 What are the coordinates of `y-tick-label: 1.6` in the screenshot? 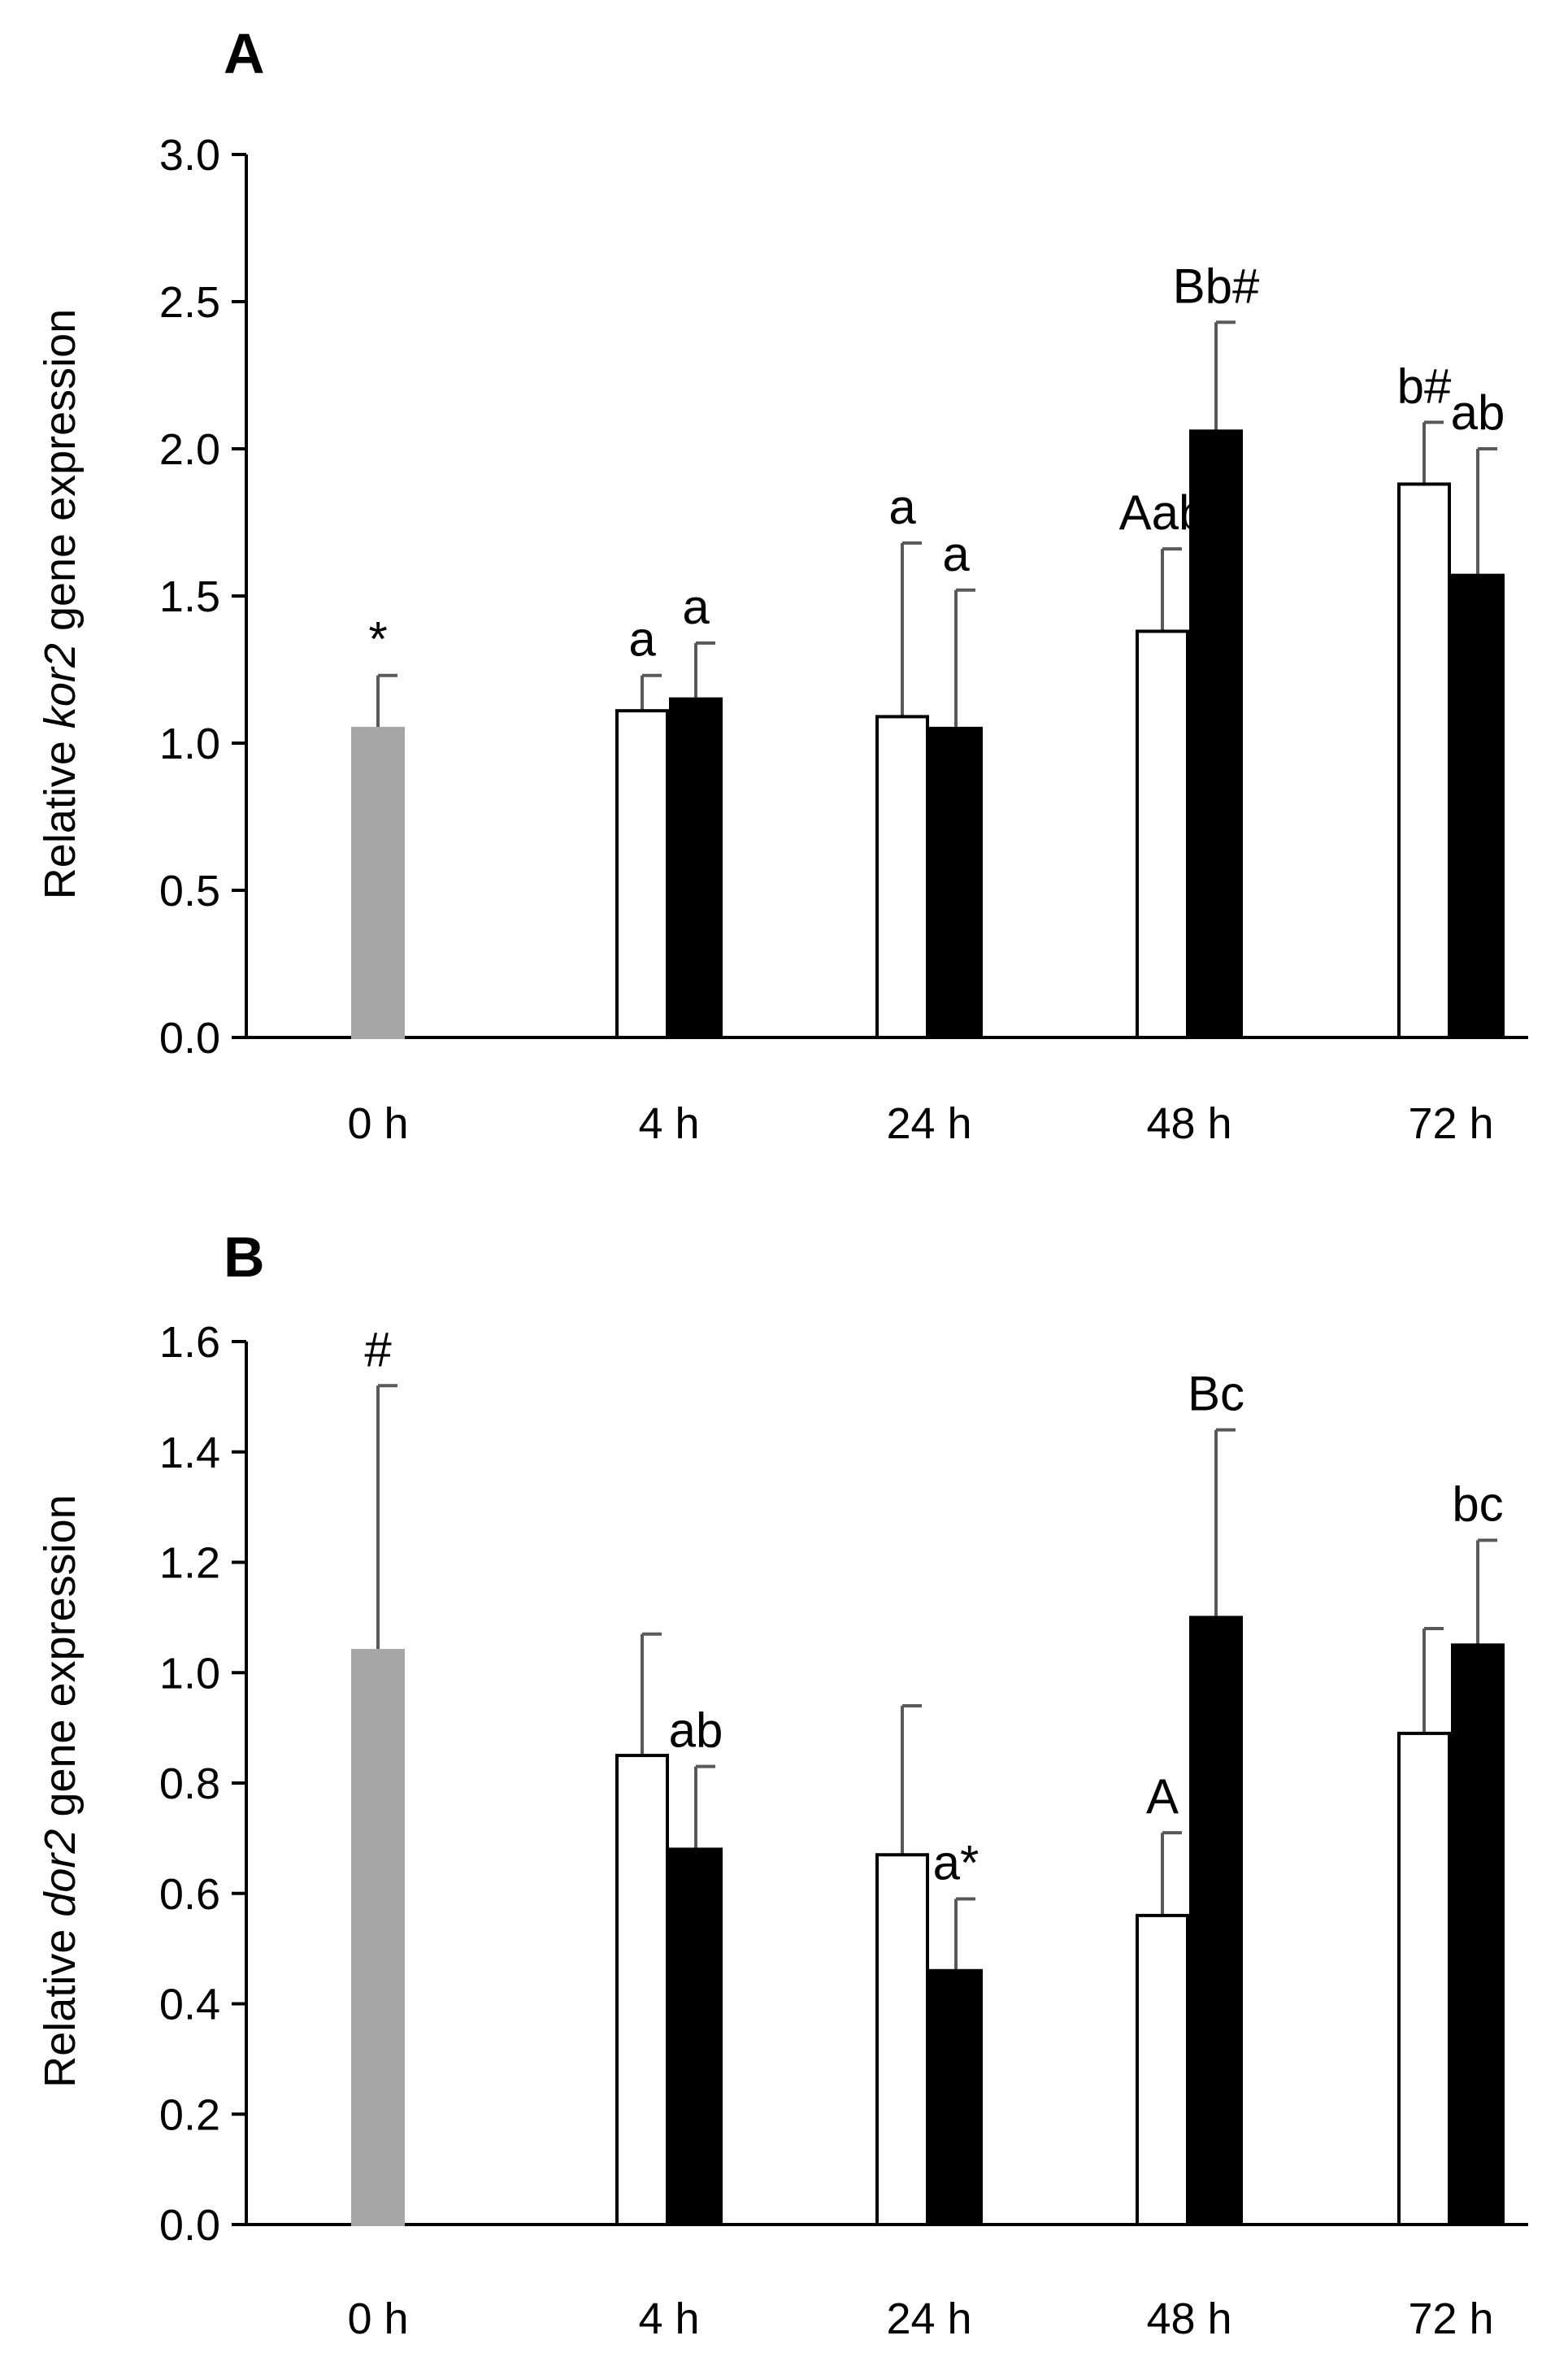 It's located at (189, 1342).